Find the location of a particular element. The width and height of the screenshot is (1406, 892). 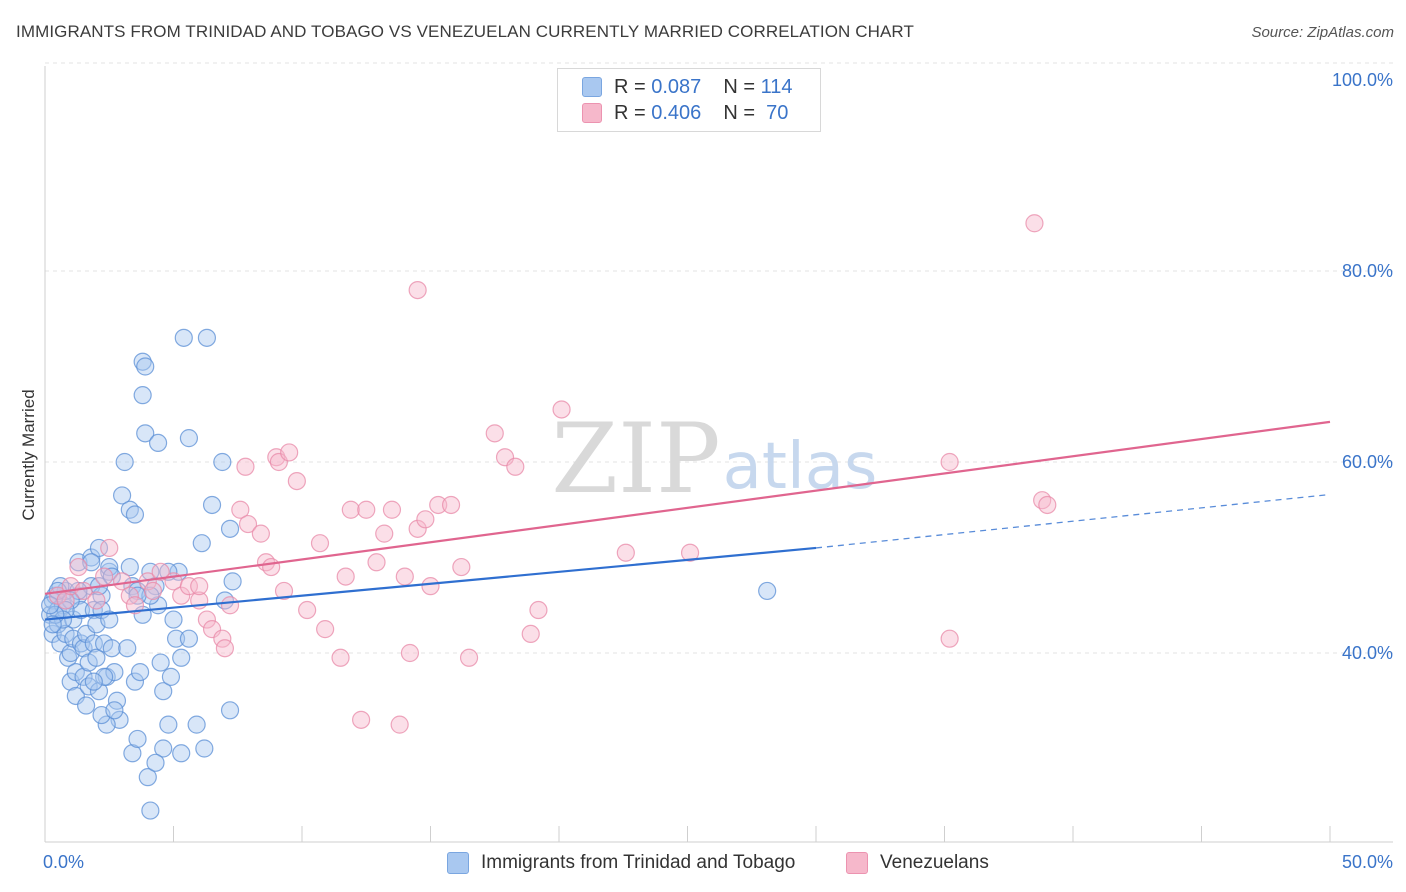

legend-r-label: R = is located at coordinates (630, 112).